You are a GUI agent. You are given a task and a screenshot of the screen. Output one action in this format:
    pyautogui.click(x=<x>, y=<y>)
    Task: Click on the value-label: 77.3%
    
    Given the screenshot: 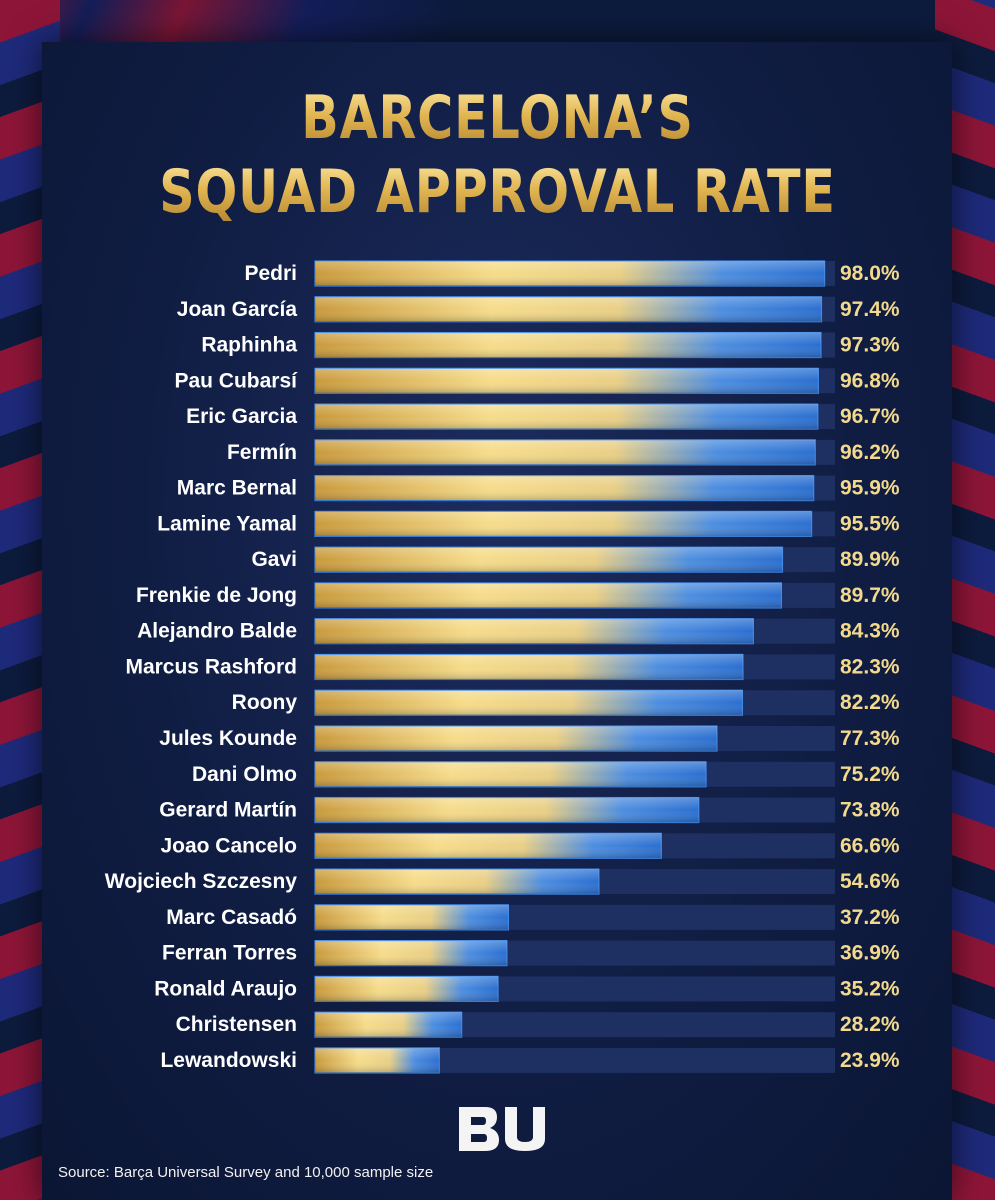 What is the action you would take?
    pyautogui.click(x=870, y=738)
    